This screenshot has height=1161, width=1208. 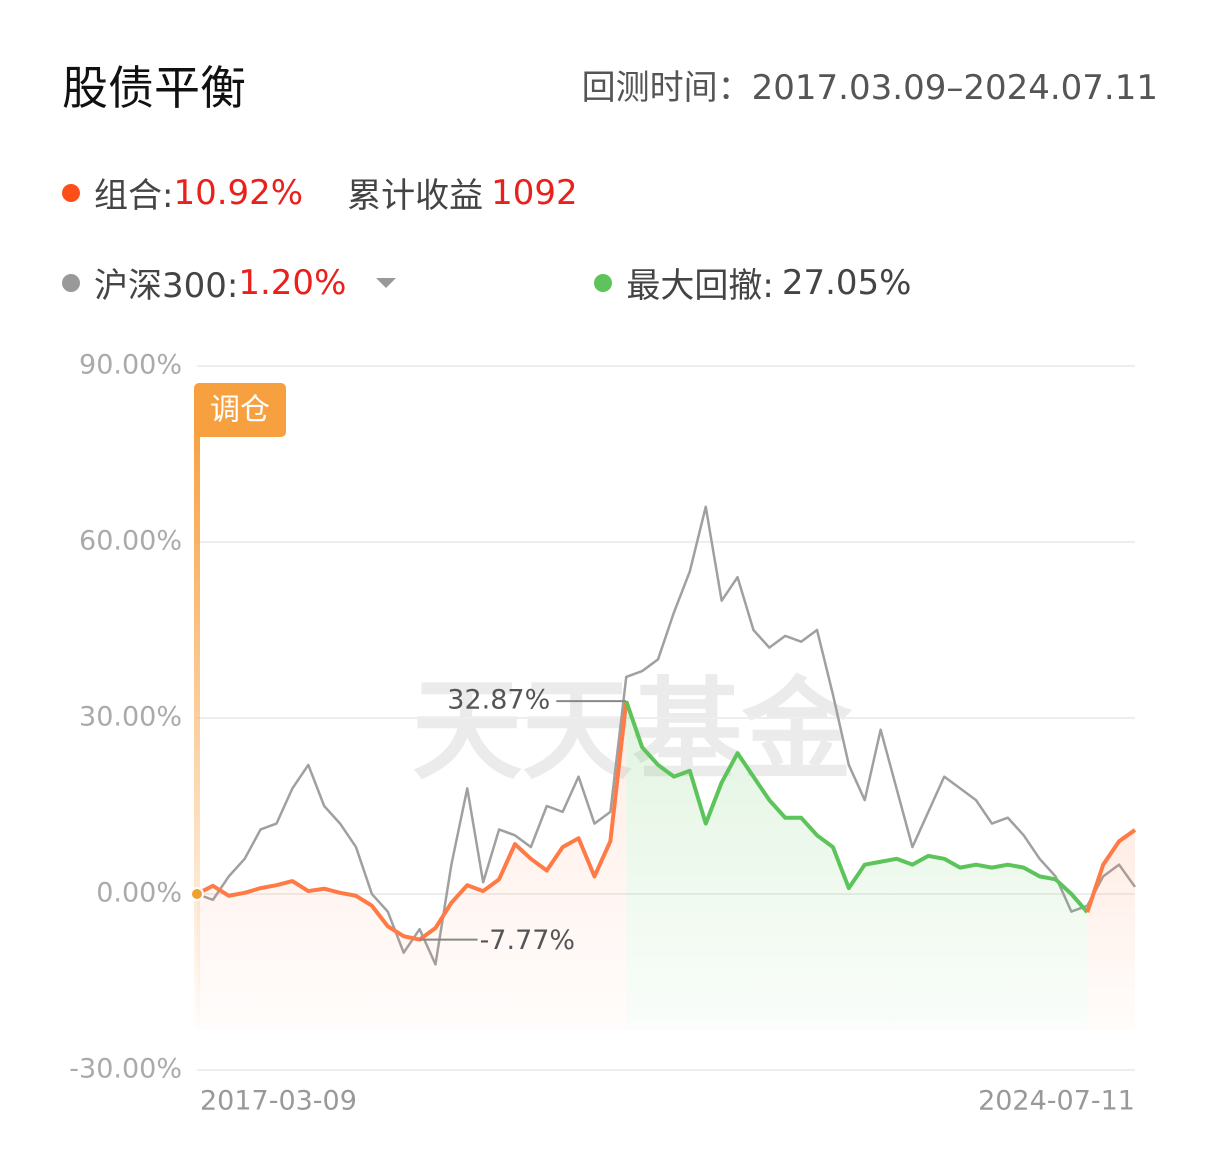 I want to click on y-tick-label: 60.00%, so click(x=130, y=541).